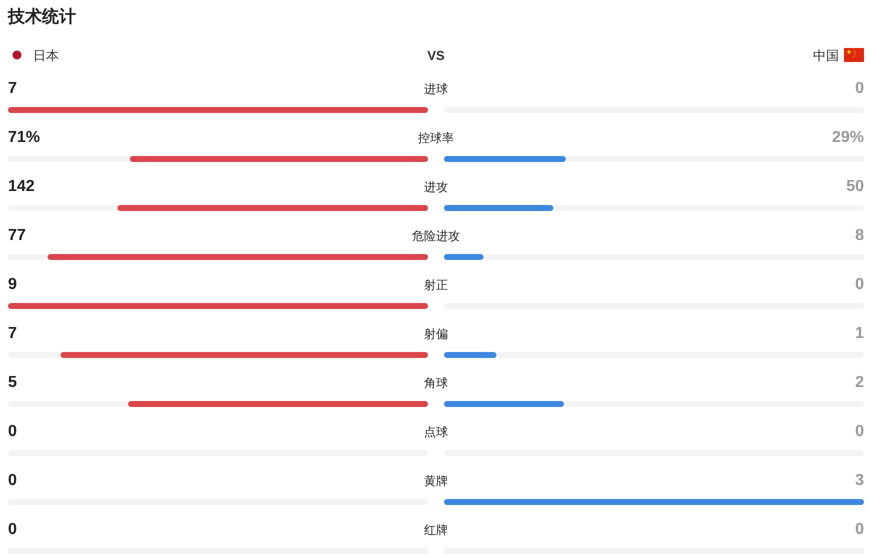 This screenshot has width=870, height=557. What do you see at coordinates (436, 481) in the screenshot?
I see `category-label: 黄牌` at bounding box center [436, 481].